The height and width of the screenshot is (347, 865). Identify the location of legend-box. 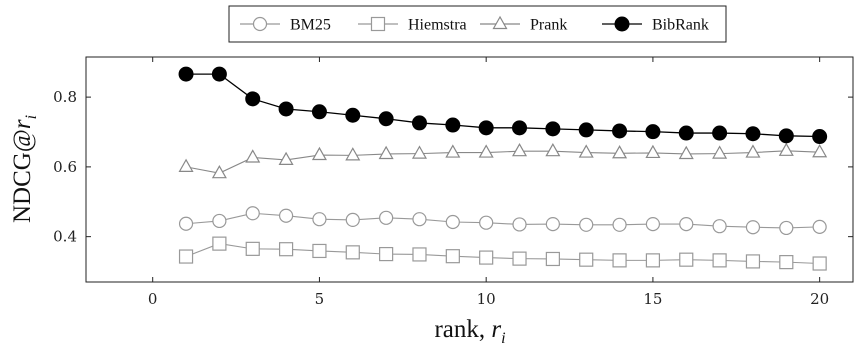
(477, 24).